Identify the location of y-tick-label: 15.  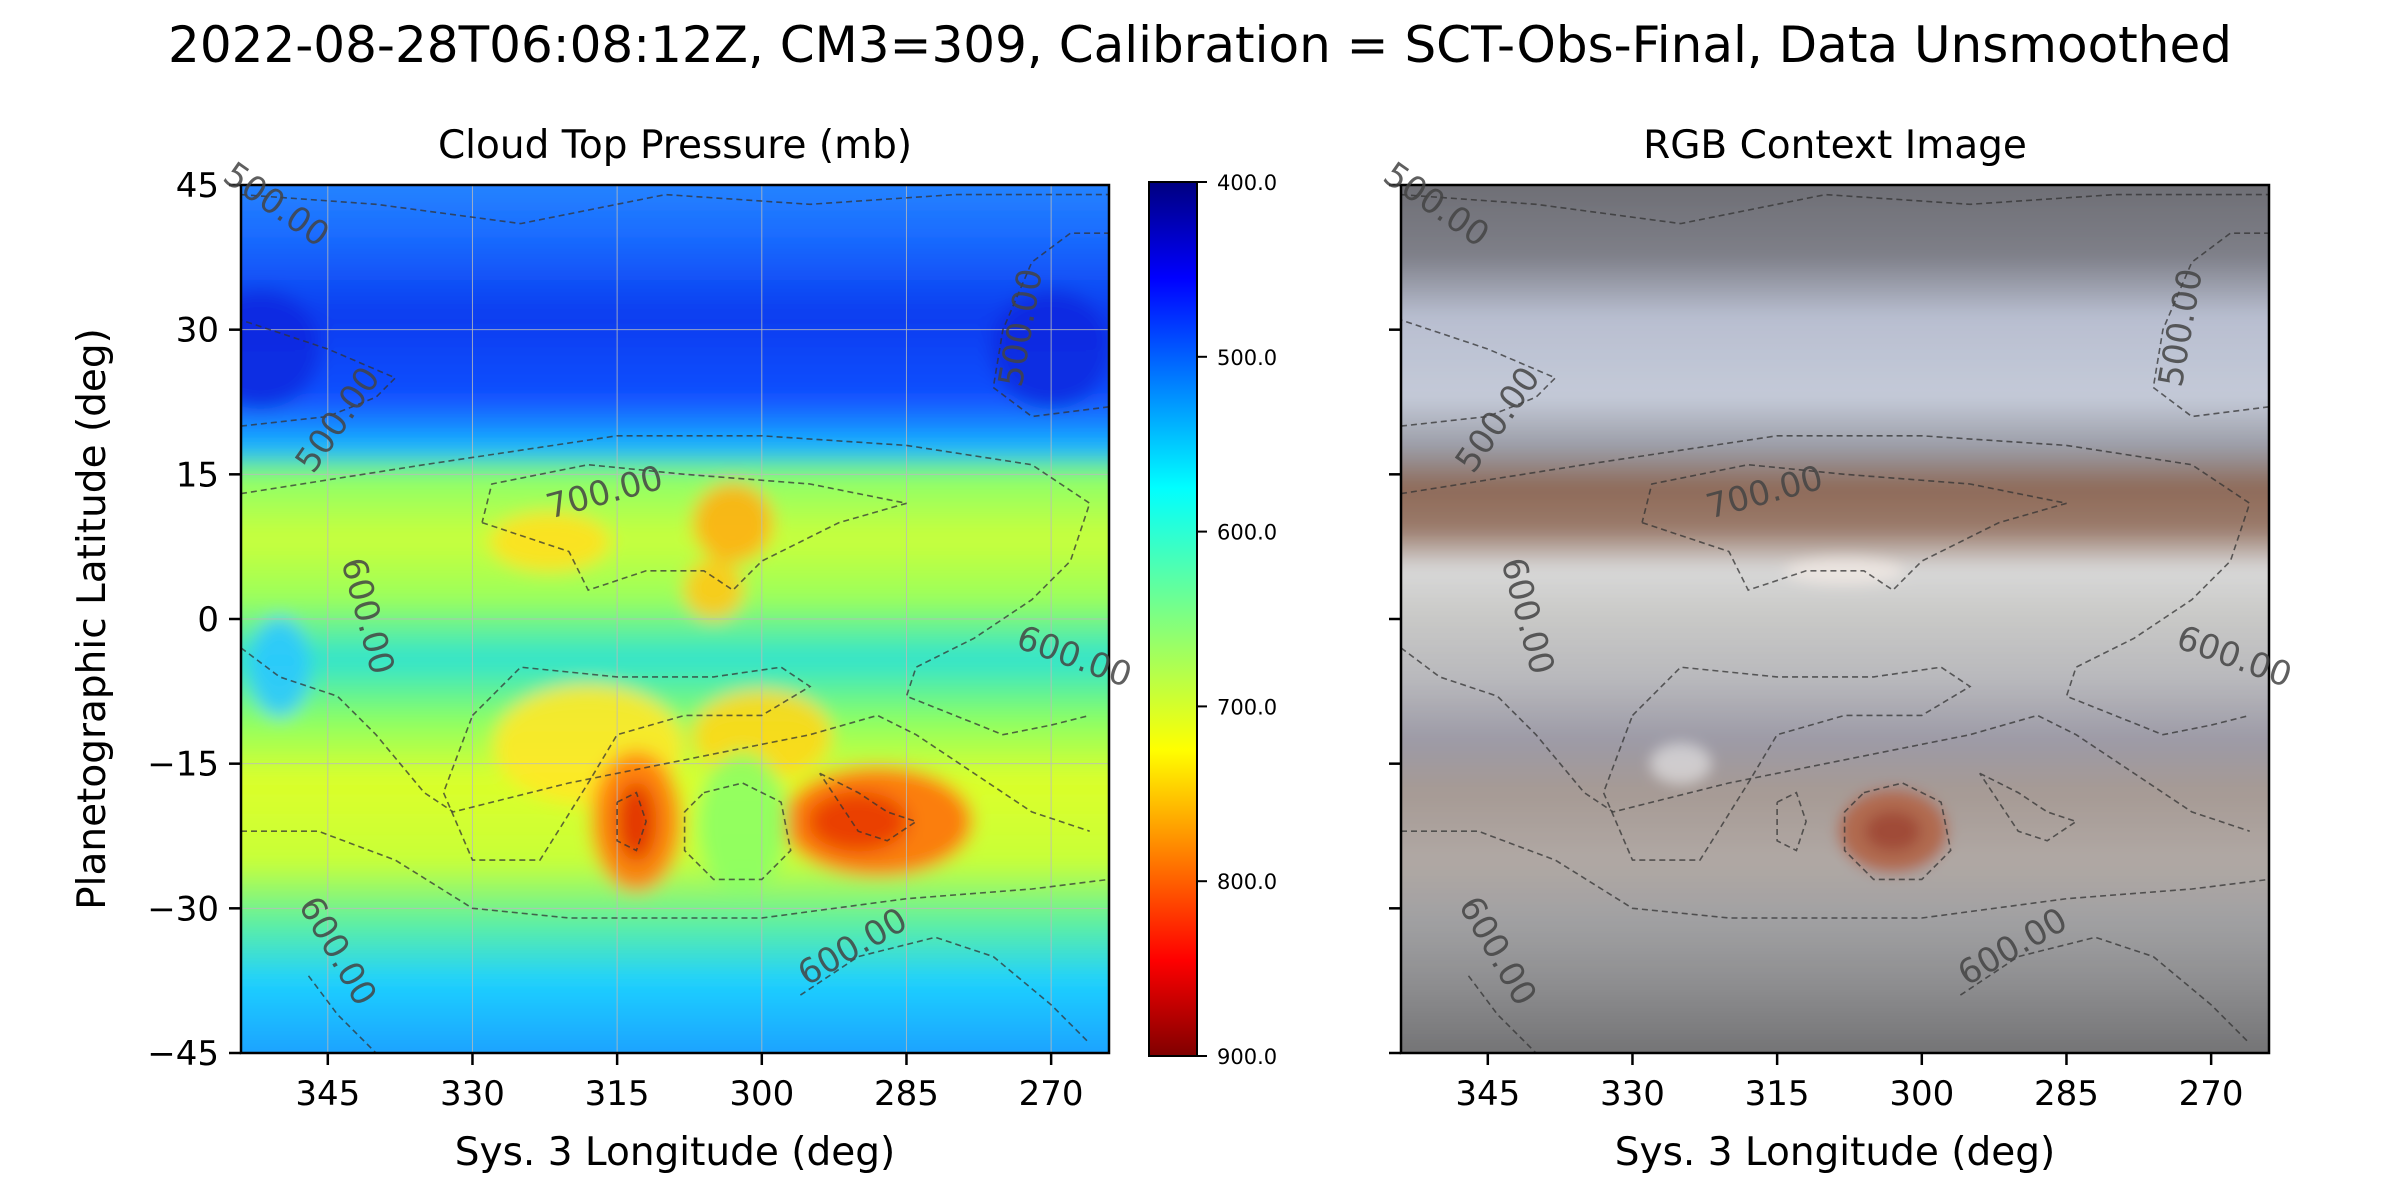
(197, 475).